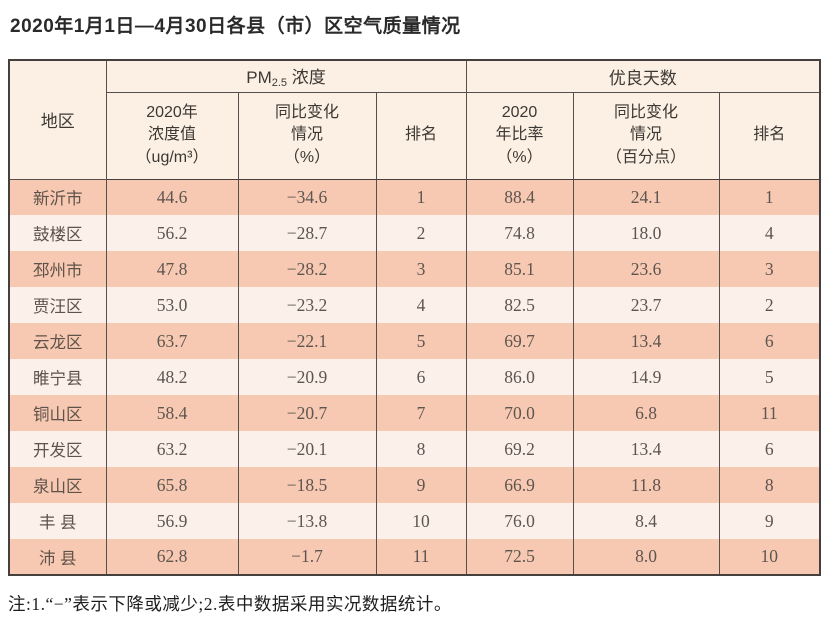  What do you see at coordinates (57, 120) in the screenshot?
I see `column-header-region: 地区` at bounding box center [57, 120].